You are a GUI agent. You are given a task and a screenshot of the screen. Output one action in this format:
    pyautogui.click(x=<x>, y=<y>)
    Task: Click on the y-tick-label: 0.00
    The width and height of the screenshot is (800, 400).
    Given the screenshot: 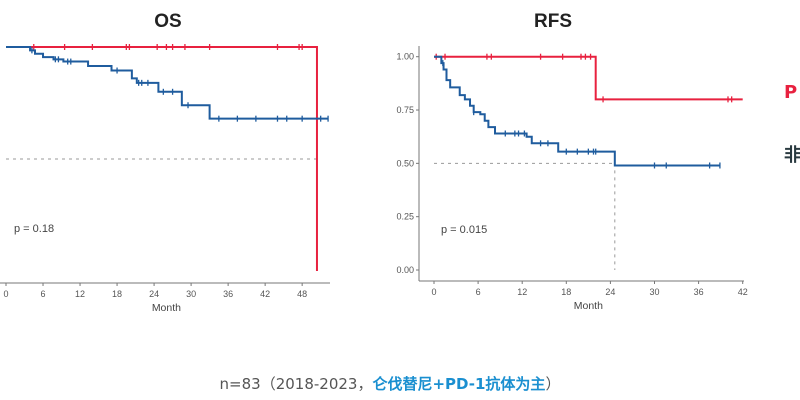 What is the action you would take?
    pyautogui.click(x=405, y=270)
    